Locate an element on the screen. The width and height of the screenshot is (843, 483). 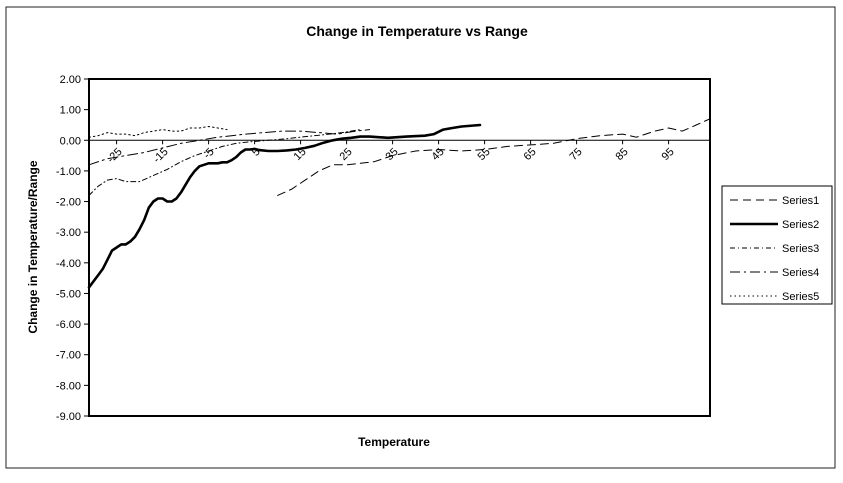
y-tick-label: -6.00 is located at coordinates (68, 325).